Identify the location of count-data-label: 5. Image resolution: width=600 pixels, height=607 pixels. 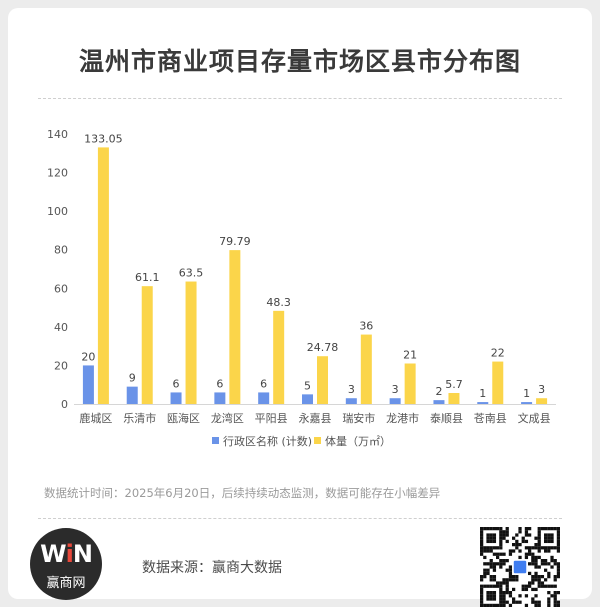
(307, 385).